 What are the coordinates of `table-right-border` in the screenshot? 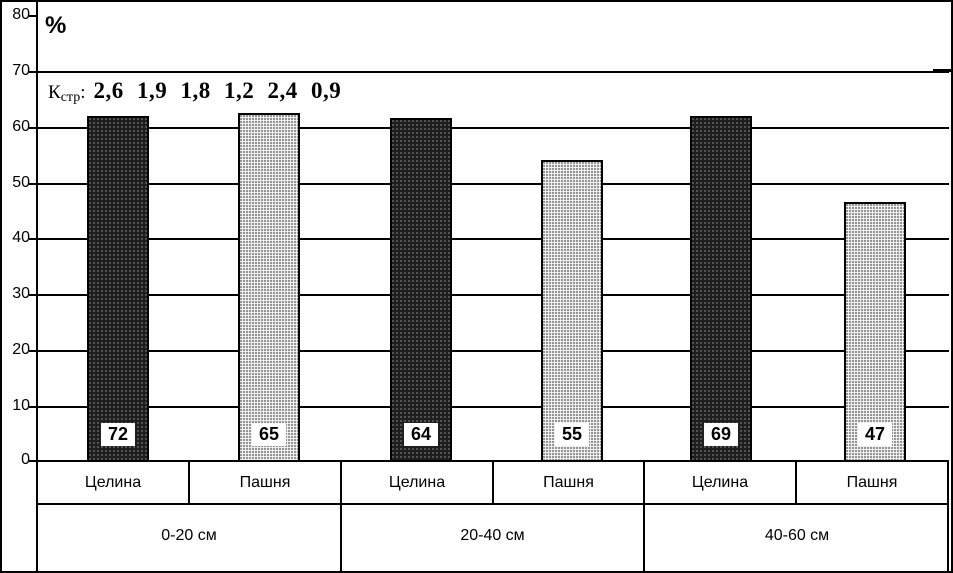 It's located at (948, 515).